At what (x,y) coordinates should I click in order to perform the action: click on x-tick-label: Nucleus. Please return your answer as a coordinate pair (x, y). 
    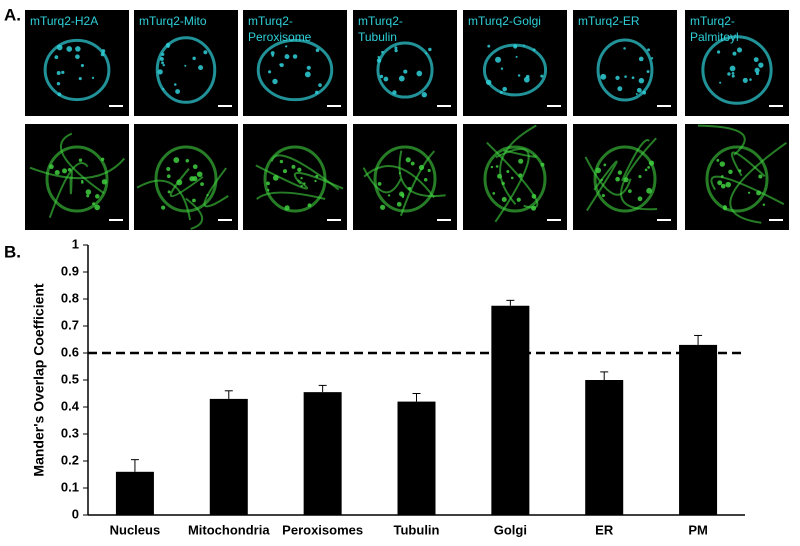
    Looking at the image, I should click on (135, 529).